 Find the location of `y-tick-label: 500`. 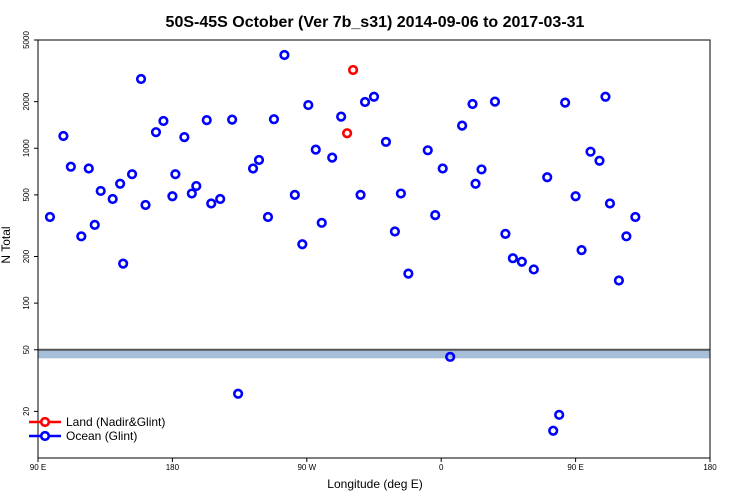

y-tick-label: 500 is located at coordinates (26, 195).